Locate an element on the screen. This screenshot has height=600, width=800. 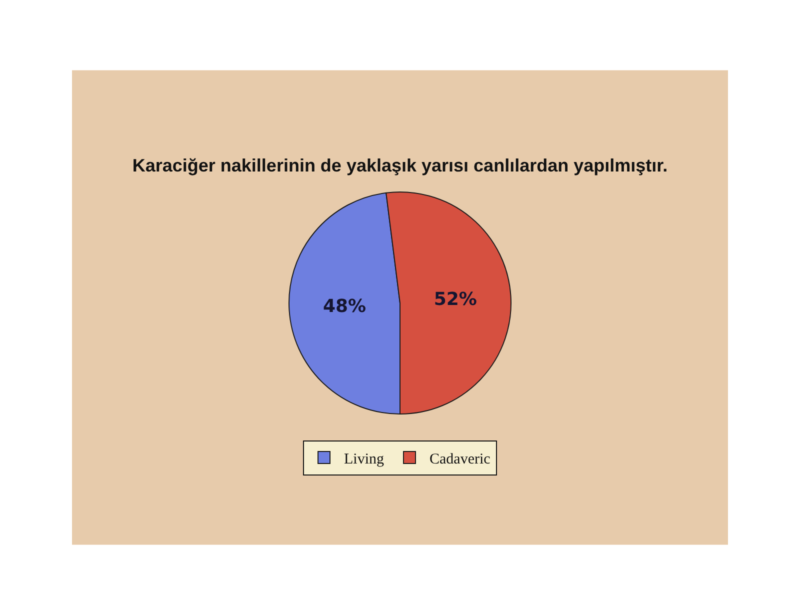
legend-label: Cadaveric is located at coordinates (460, 459).